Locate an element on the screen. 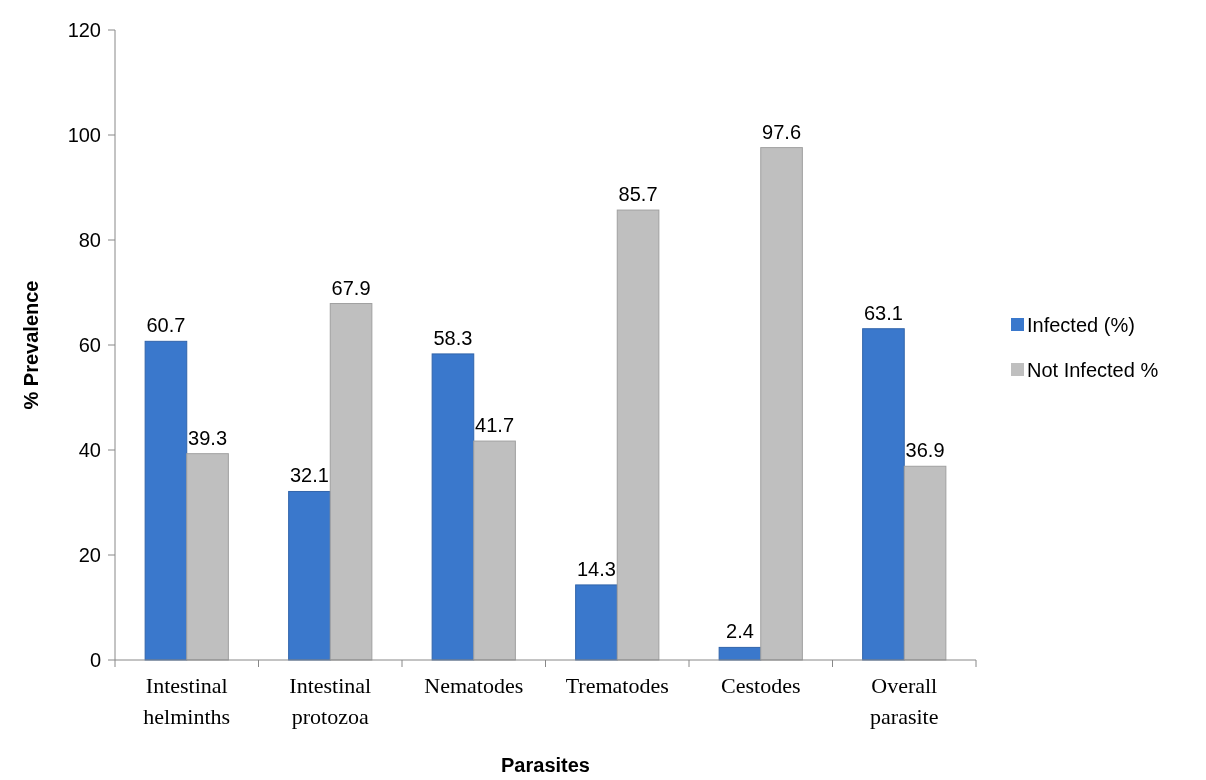 The width and height of the screenshot is (1206, 780). data-label: 39.3 is located at coordinates (208, 437).